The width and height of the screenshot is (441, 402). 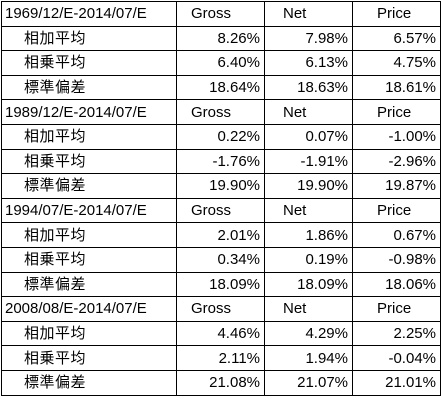 I want to click on net-value: 1.86%, so click(x=308, y=235).